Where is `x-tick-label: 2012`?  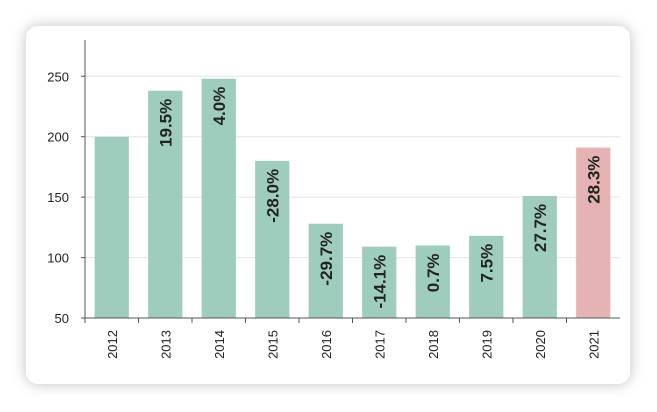
x-tick-label: 2012 is located at coordinates (112, 344).